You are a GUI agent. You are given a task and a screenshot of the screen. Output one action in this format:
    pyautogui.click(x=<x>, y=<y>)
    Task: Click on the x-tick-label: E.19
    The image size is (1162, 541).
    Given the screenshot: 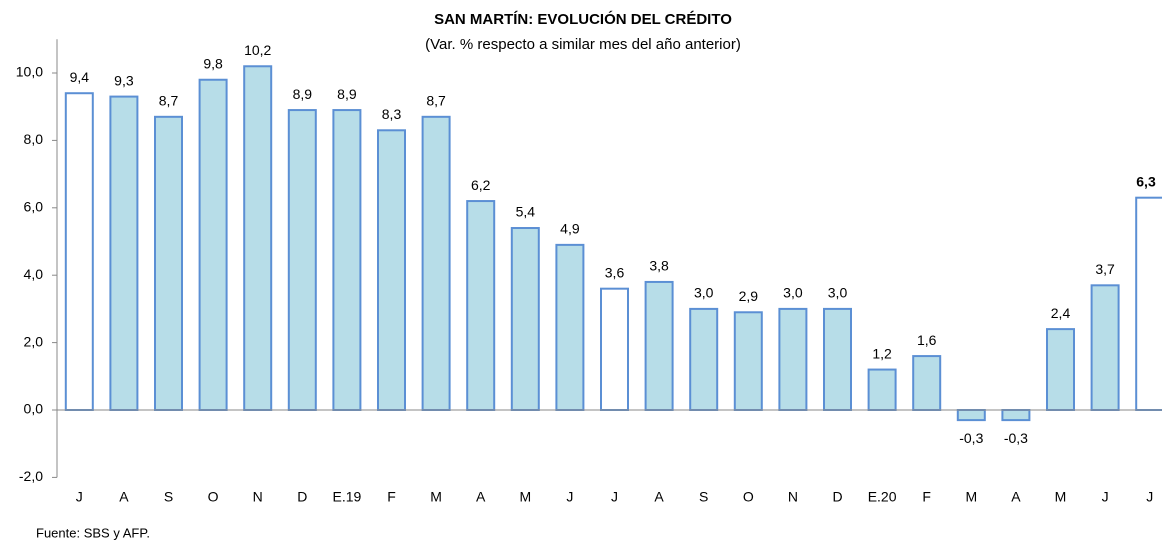 What is the action you would take?
    pyautogui.click(x=346, y=497)
    